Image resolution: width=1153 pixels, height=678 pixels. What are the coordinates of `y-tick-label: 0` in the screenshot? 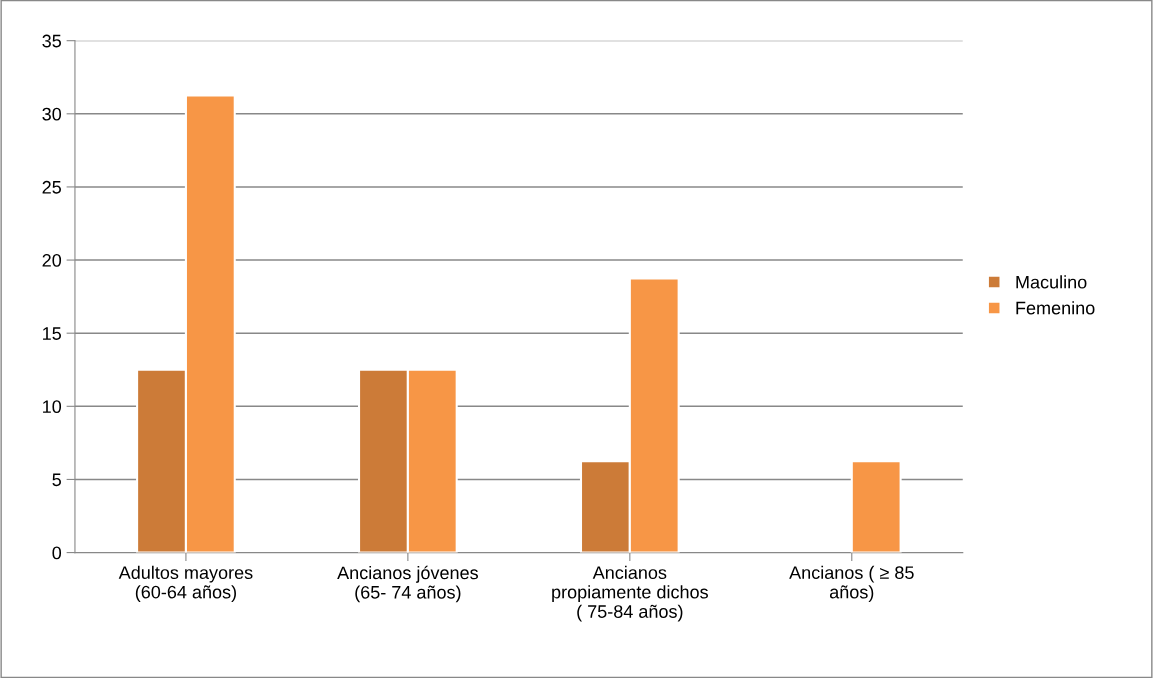 It's located at (57, 553).